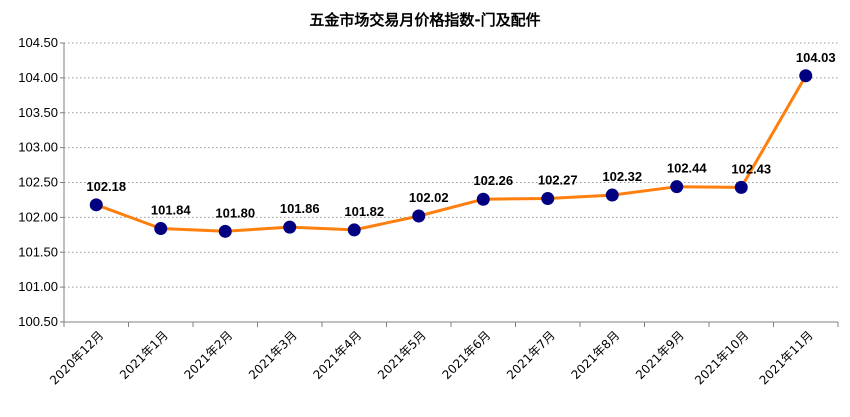 This screenshot has width=850, height=417. Describe the element at coordinates (558, 180) in the screenshot. I see `data-label: 102.27` at that location.